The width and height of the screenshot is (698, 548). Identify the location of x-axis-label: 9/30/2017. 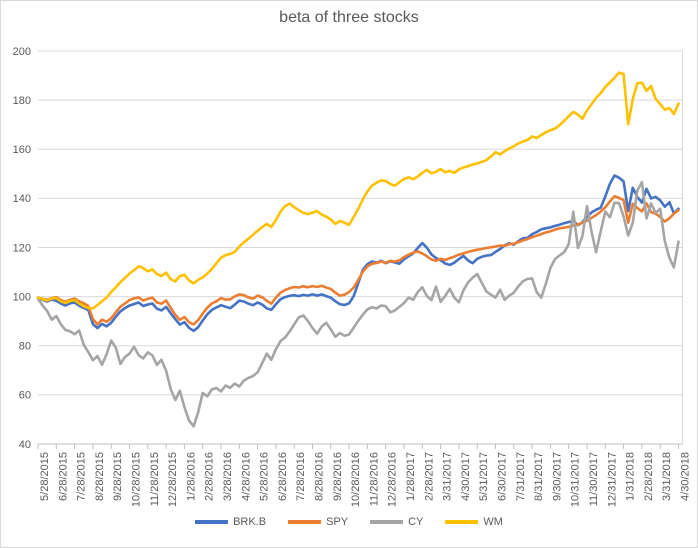
(557, 476).